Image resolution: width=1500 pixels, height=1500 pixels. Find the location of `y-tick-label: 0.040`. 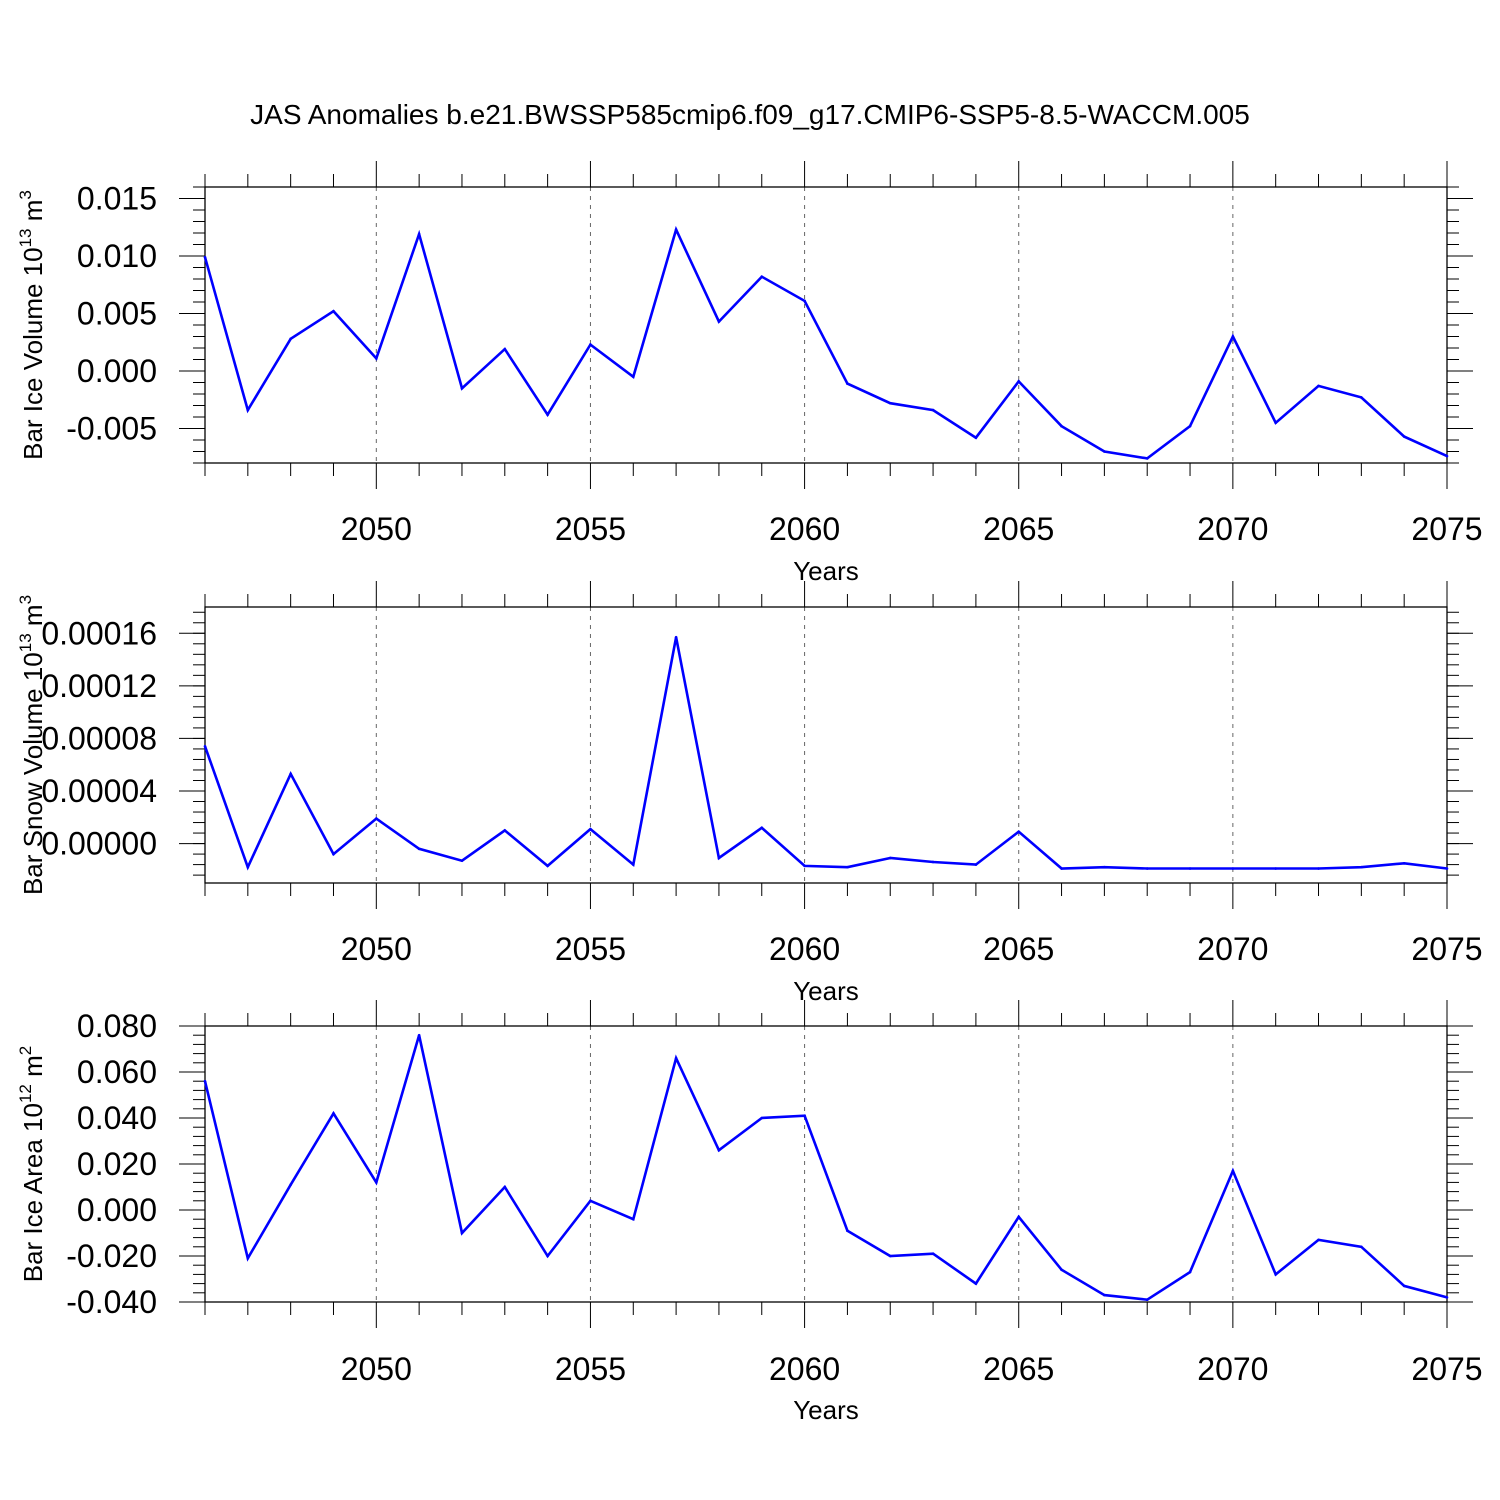

y-tick-label: 0.040 is located at coordinates (117, 1118).